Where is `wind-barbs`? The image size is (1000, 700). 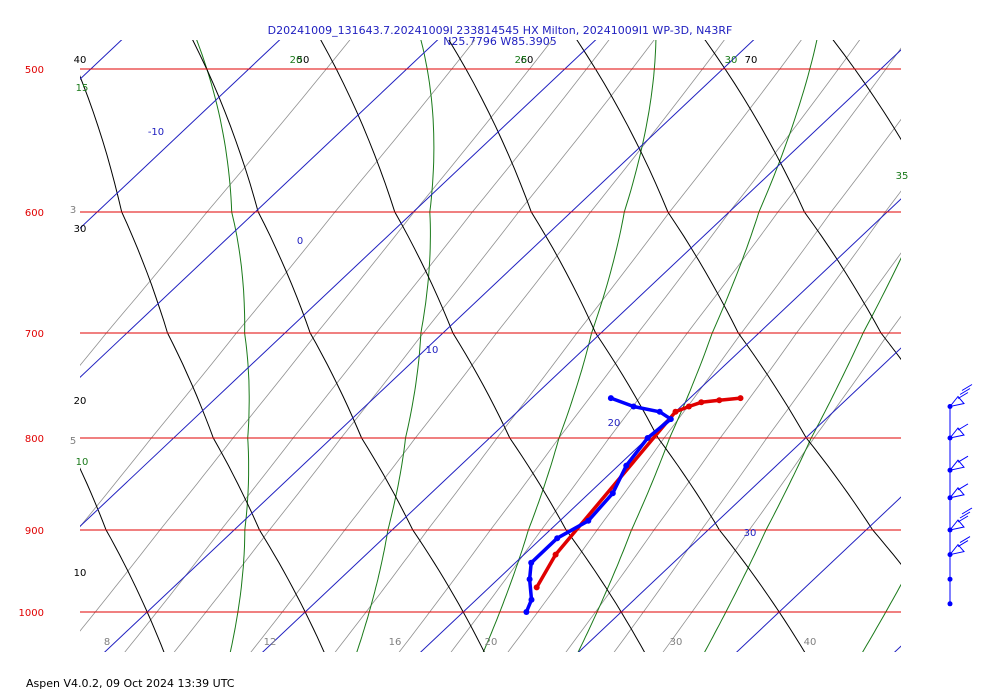 wind-barbs is located at coordinates (960, 495).